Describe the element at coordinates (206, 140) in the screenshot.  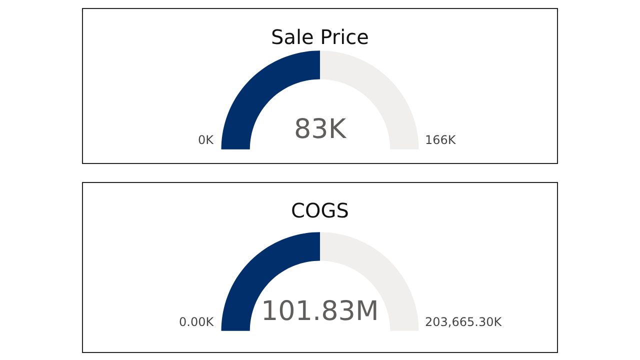
I see `text: 0K` at that location.